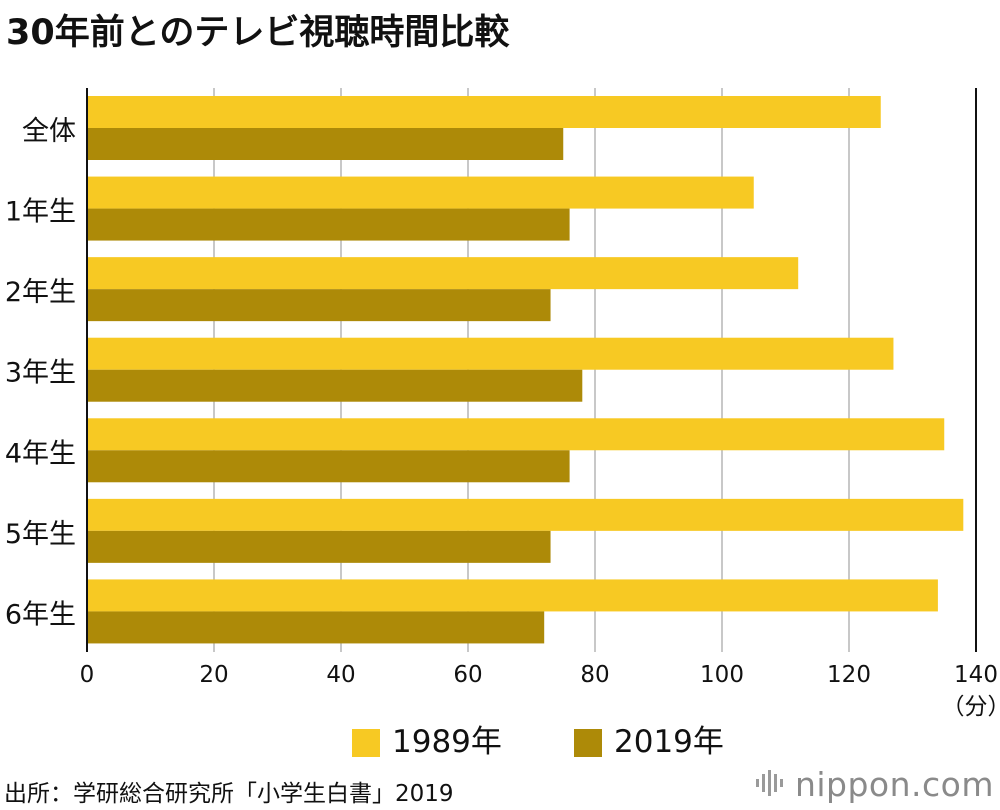  I want to click on nippon-logo: nippon.com, so click(874, 785).